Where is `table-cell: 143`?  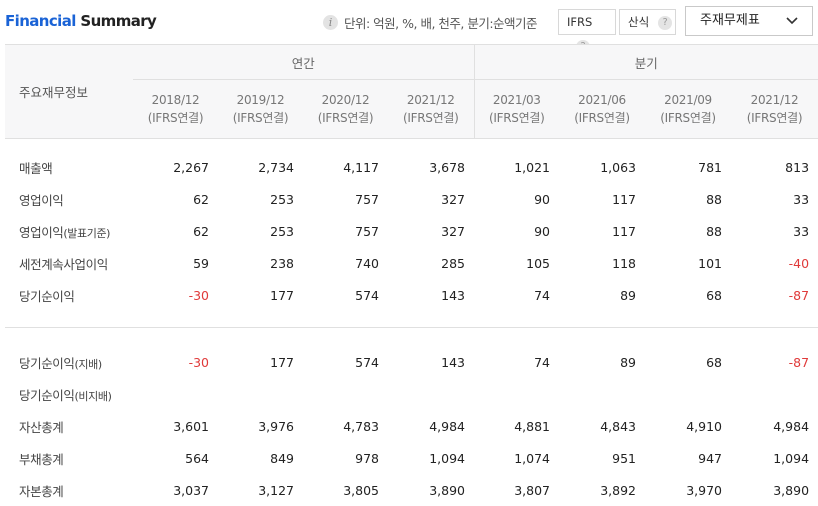
table-cell: 143 is located at coordinates (431, 362).